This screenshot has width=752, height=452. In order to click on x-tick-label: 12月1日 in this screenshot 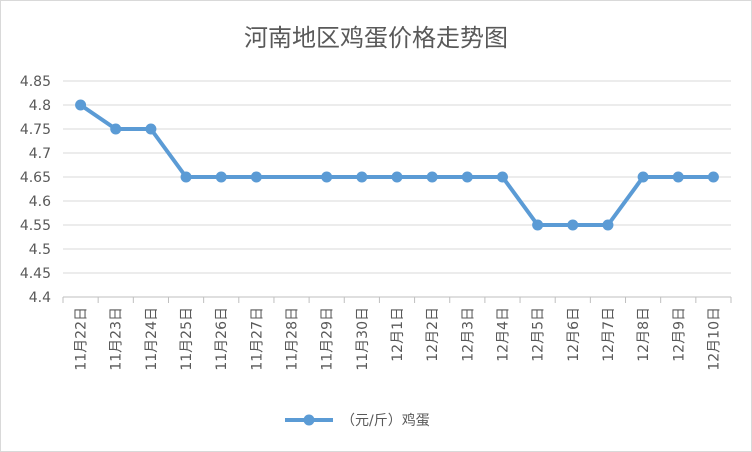, I will do `click(398, 334)`.